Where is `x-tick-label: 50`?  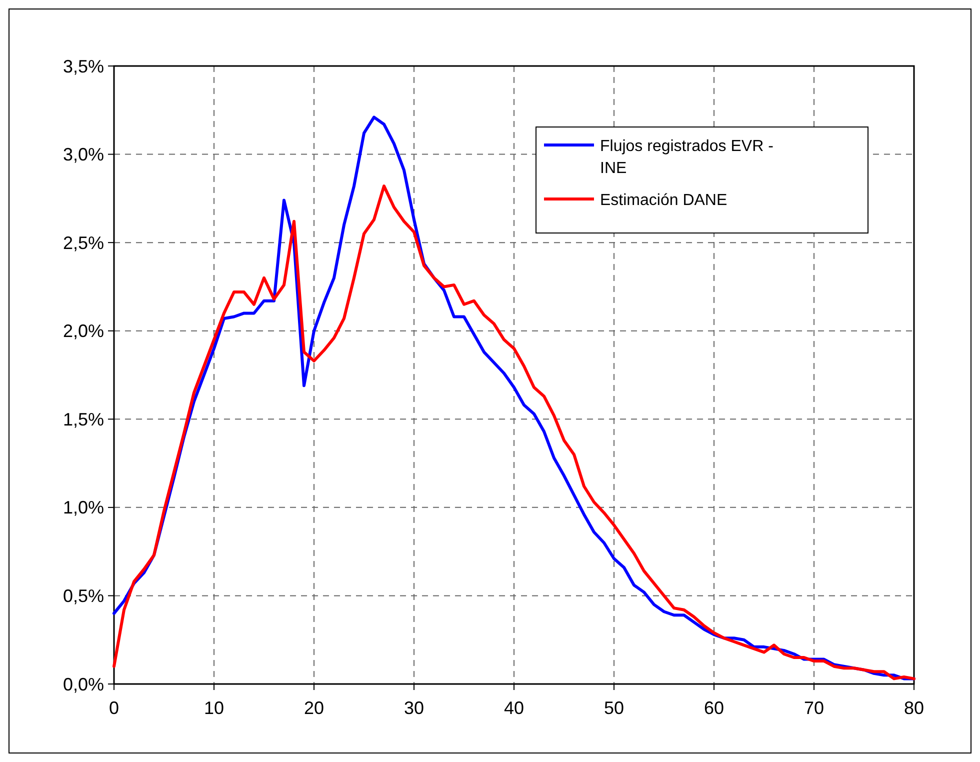
x-tick-label: 50 is located at coordinates (614, 708).